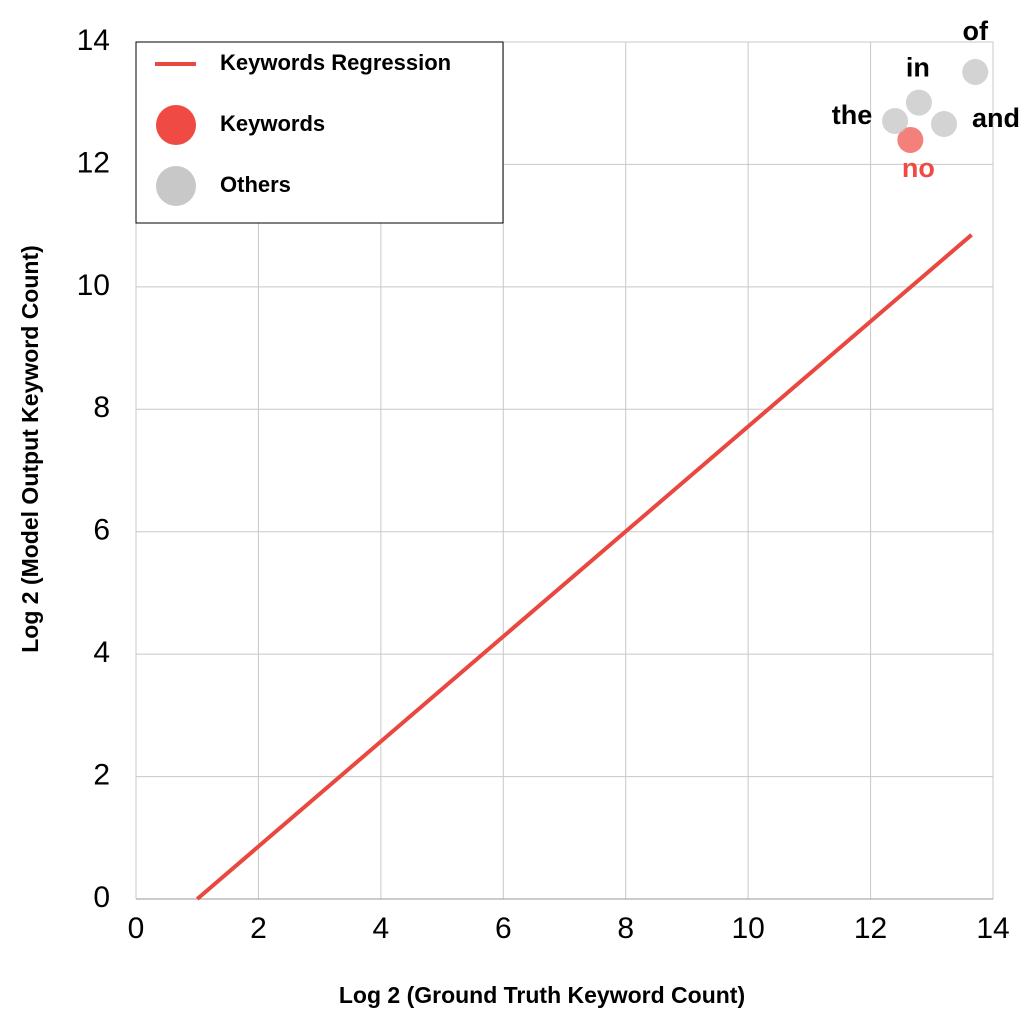 The width and height of the screenshot is (1036, 1034). What do you see at coordinates (101, 897) in the screenshot?
I see `y-tick-label: 0` at bounding box center [101, 897].